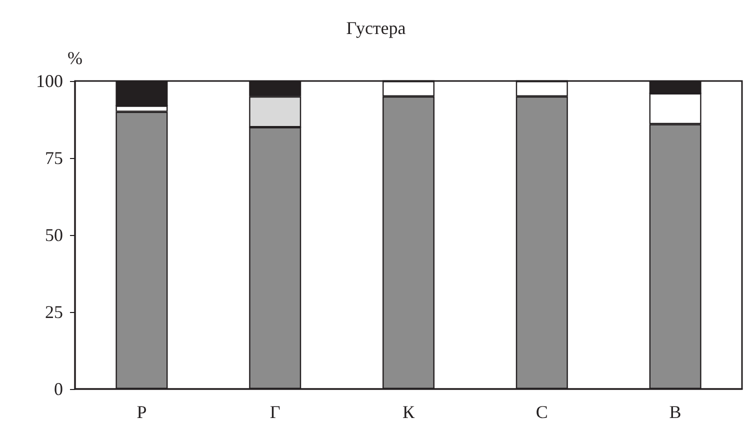 The image size is (752, 441). Describe the element at coordinates (54, 235) in the screenshot. I see `y-tick-label: 50` at that location.